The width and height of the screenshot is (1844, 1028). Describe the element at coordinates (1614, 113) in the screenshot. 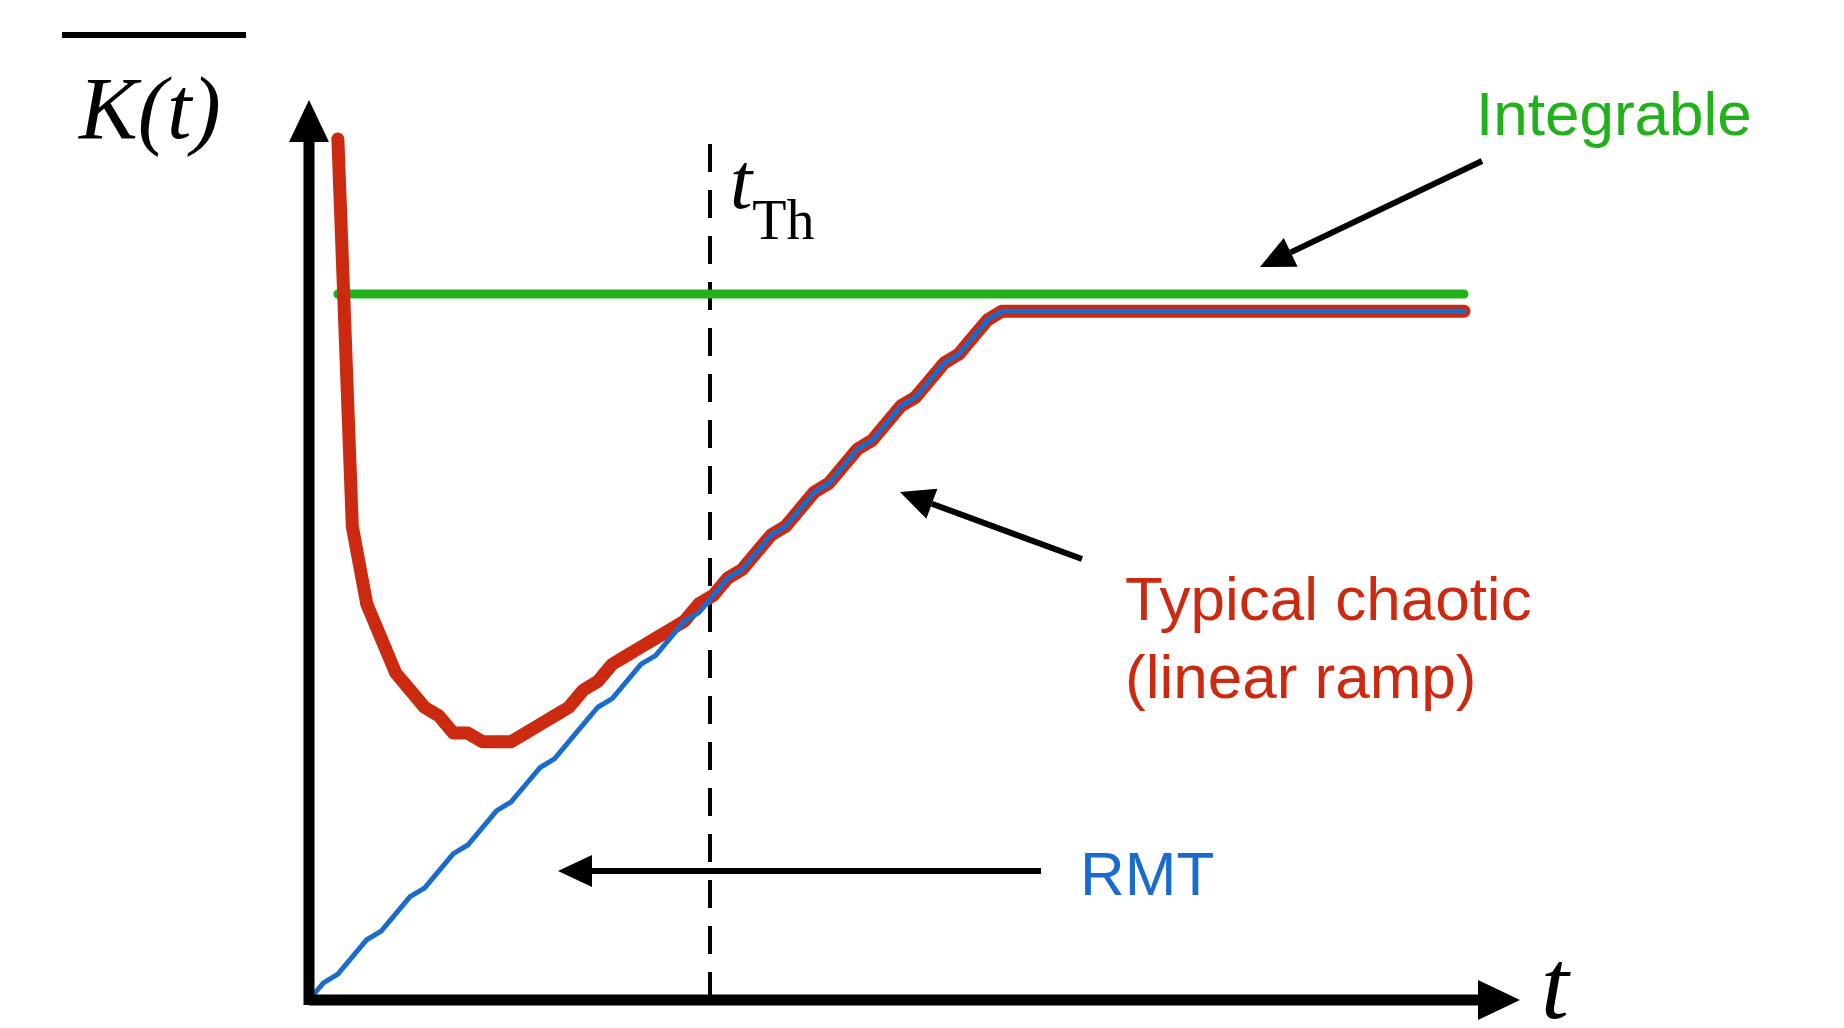

I see `text: Integrable` at that location.